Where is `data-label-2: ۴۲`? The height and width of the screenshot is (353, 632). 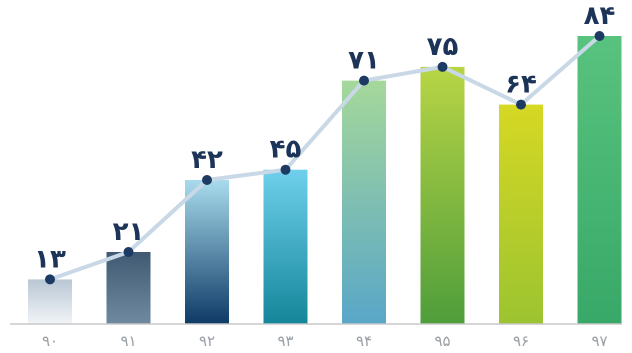
data-label-2: ۴۲ is located at coordinates (207, 160).